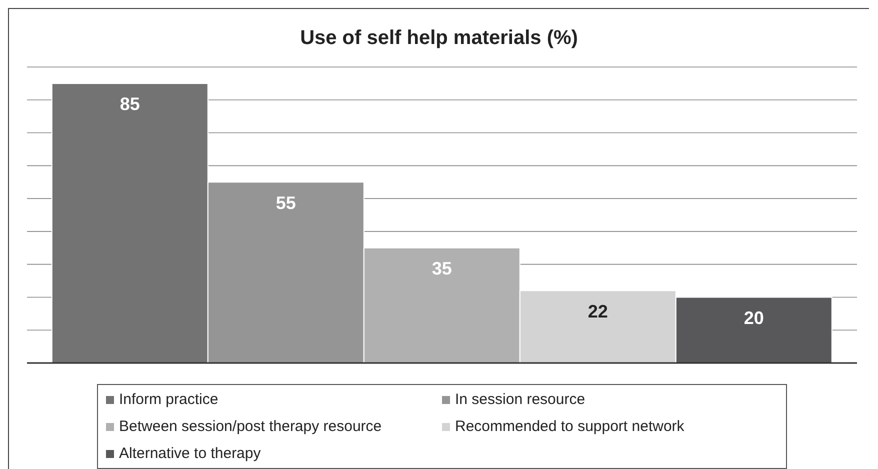  Describe the element at coordinates (754, 318) in the screenshot. I see `data-label: 20` at that location.